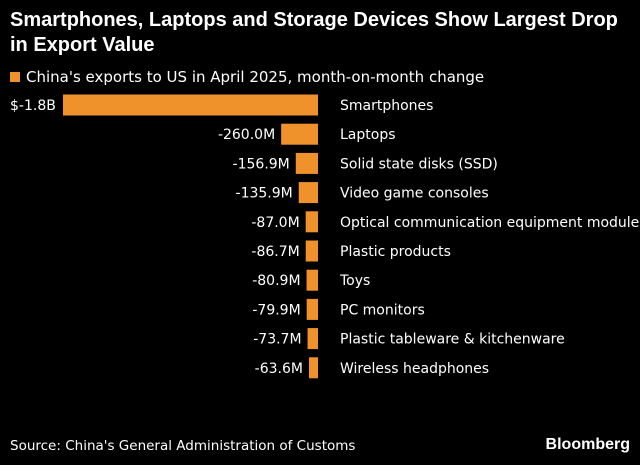 The image size is (640, 465). What do you see at coordinates (414, 369) in the screenshot?
I see `category-label-9: Wireless headphones` at bounding box center [414, 369].